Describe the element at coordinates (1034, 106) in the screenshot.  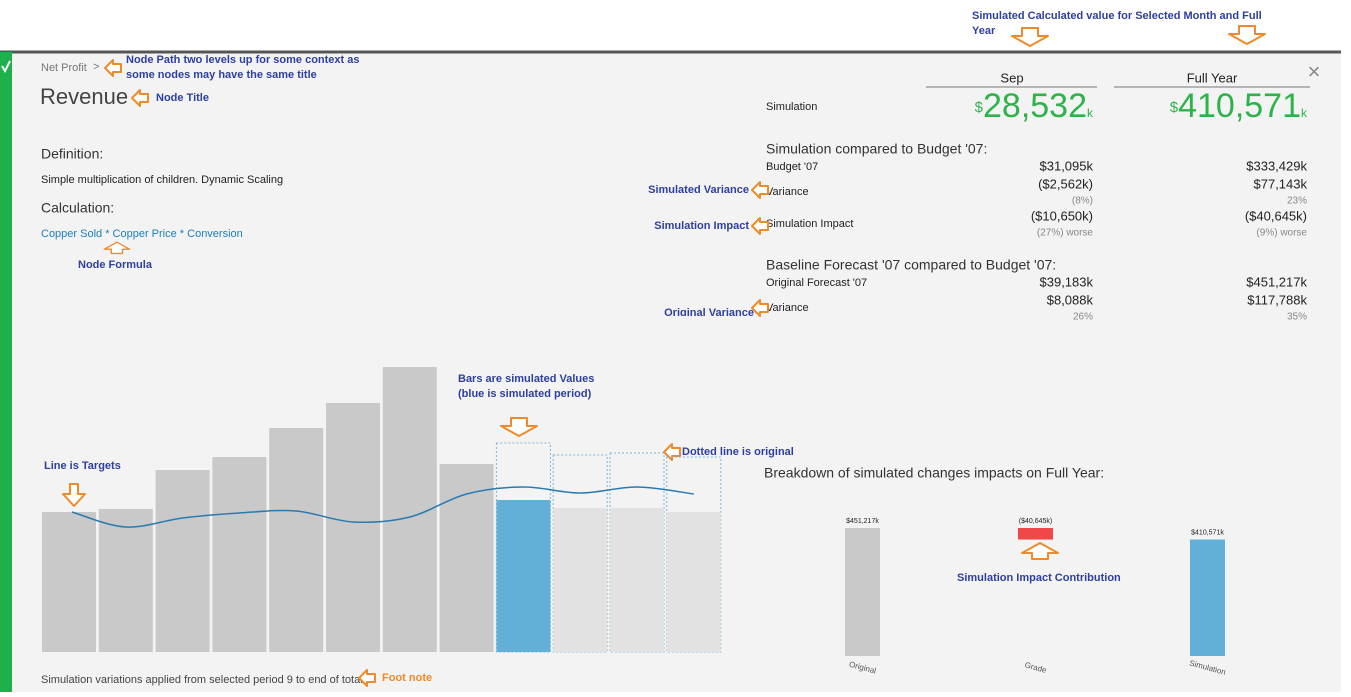
I see `simulated-value: $28,532k` at that location.